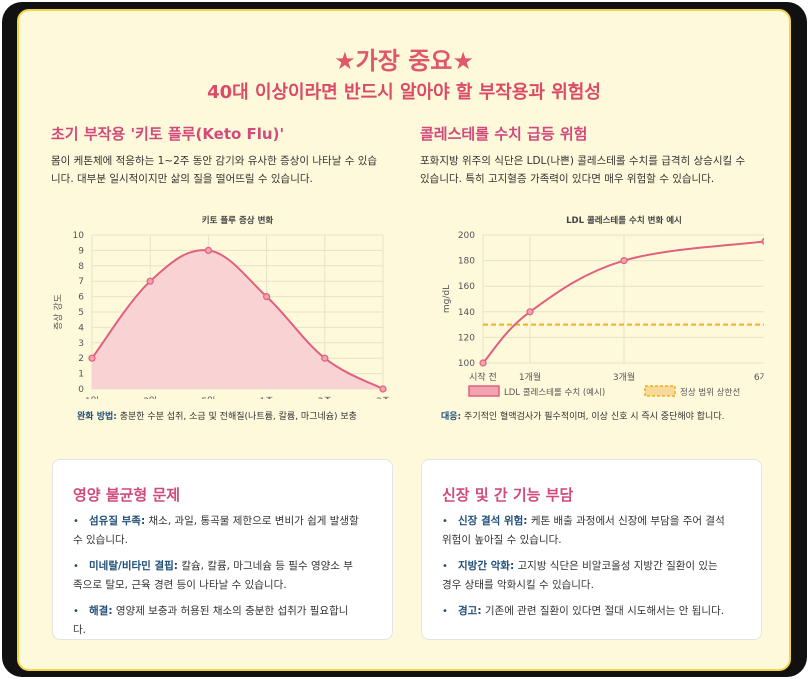  Describe the element at coordinates (404, 61) in the screenshot. I see `page-title: ★가장 중요★` at that location.